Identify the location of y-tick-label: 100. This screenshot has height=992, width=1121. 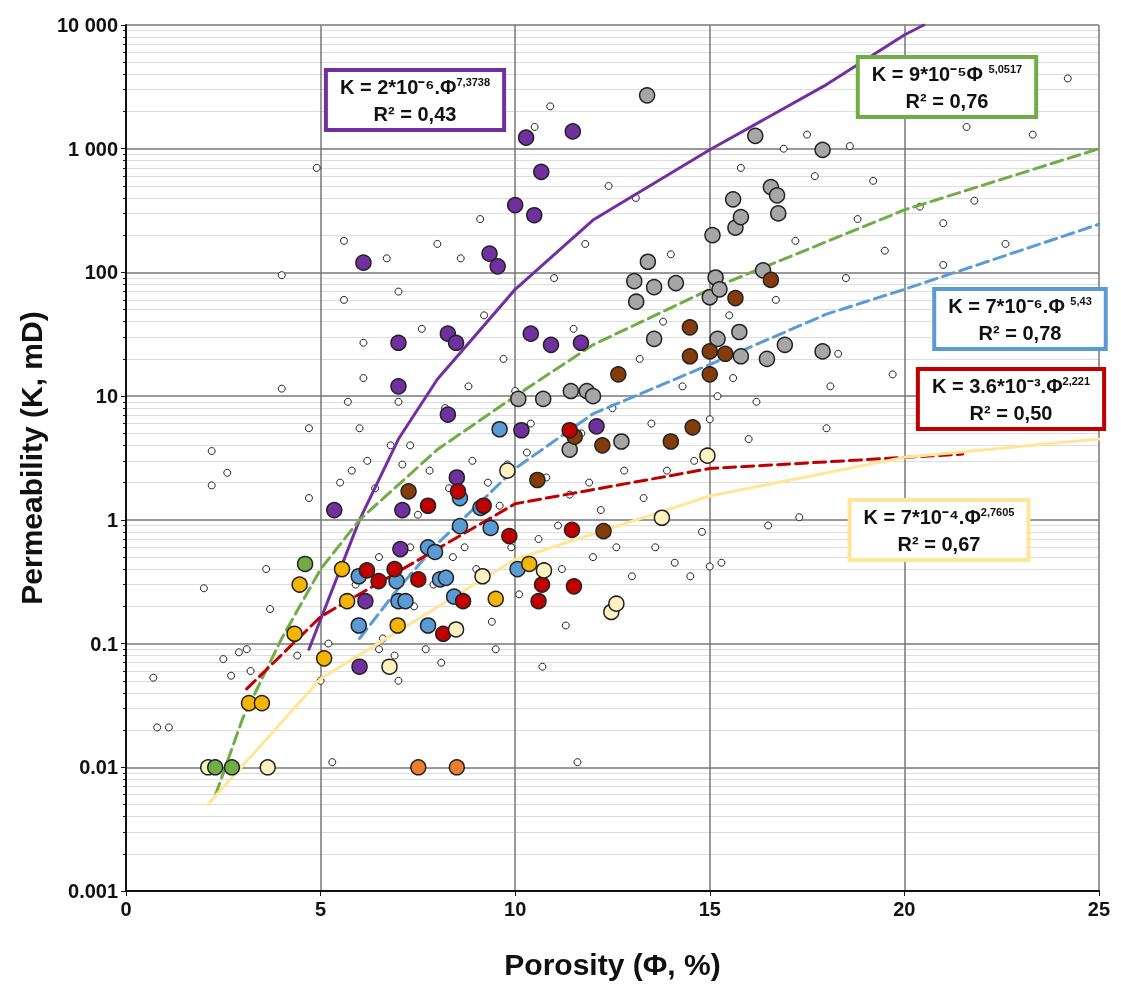
(101, 272).